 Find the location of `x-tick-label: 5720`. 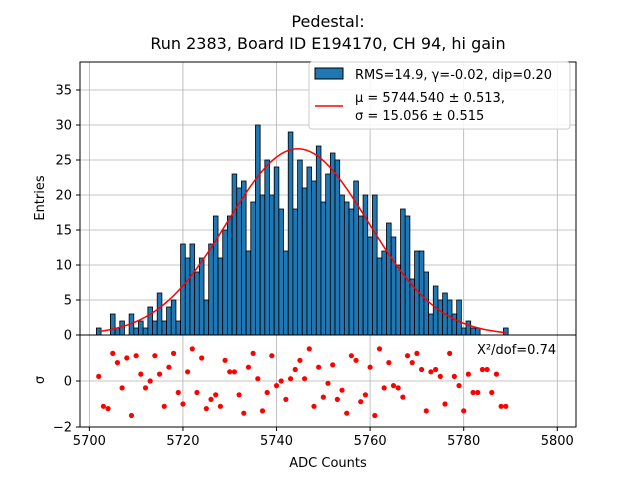

x-tick-label: 5720 is located at coordinates (182, 441).